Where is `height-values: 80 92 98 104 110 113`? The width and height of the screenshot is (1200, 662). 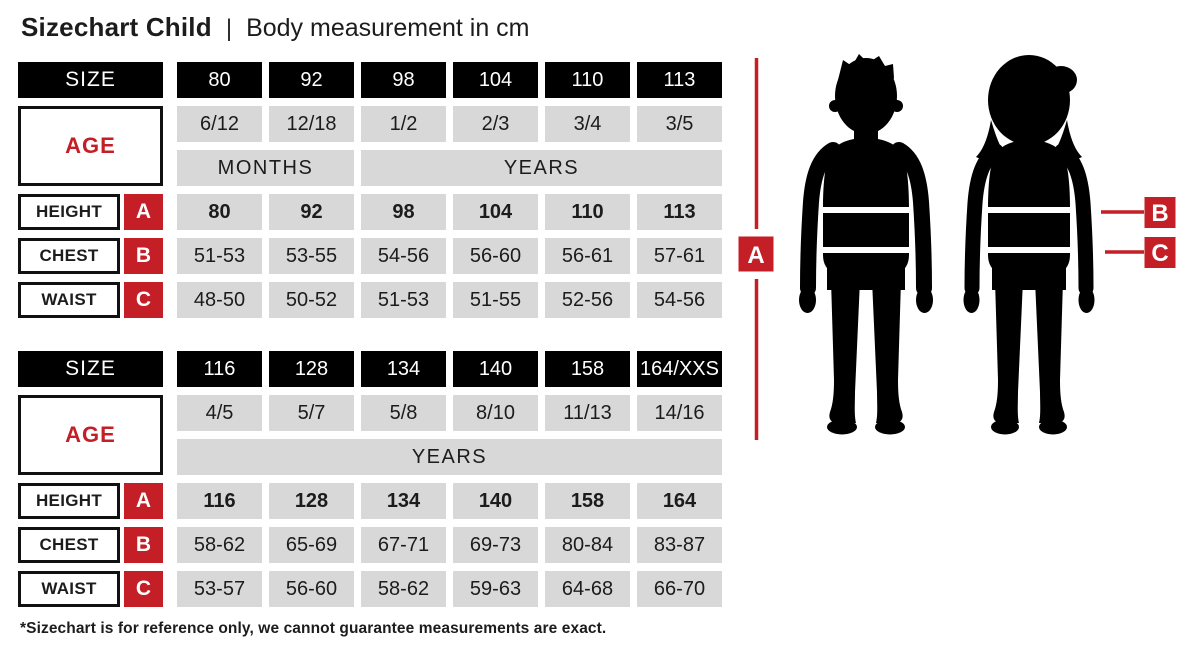 height-values: 80 92 98 104 110 113 is located at coordinates (449, 212).